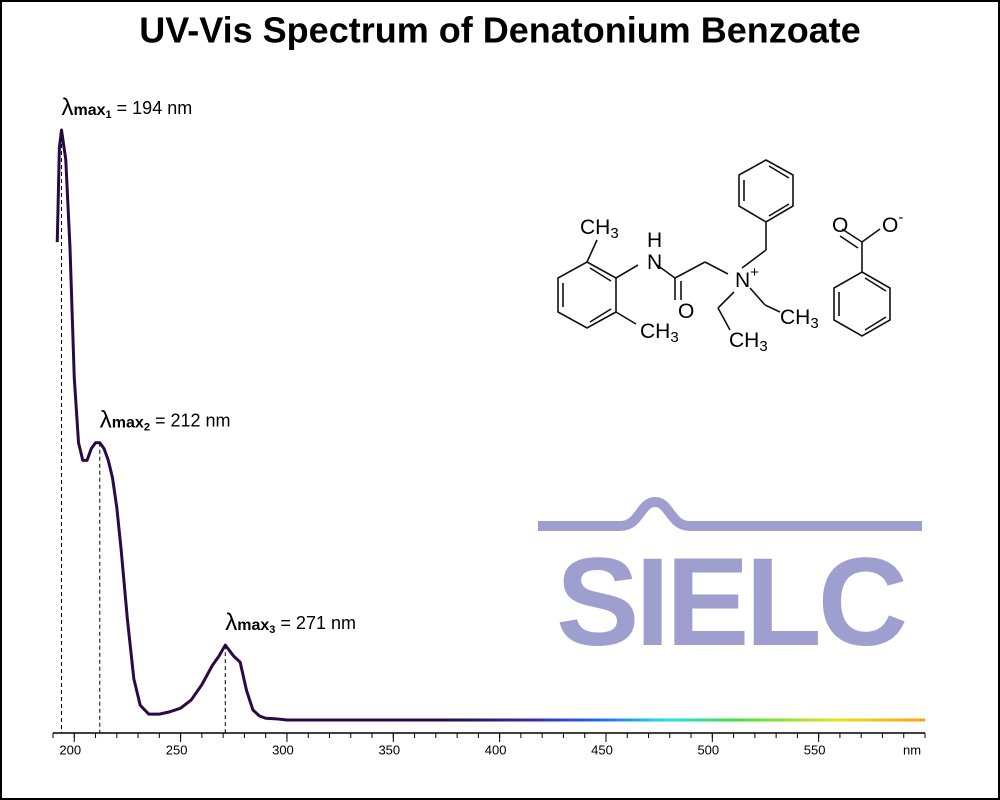 The image size is (1000, 800). I want to click on x-tick-label: 550, so click(815, 749).